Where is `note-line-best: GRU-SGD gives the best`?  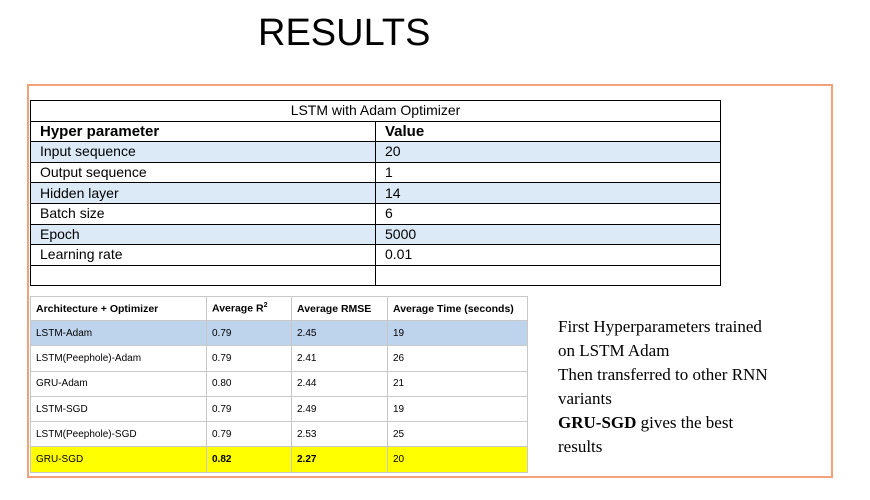
note-line-best: GRU-SGD gives the best is located at coordinates (689, 423).